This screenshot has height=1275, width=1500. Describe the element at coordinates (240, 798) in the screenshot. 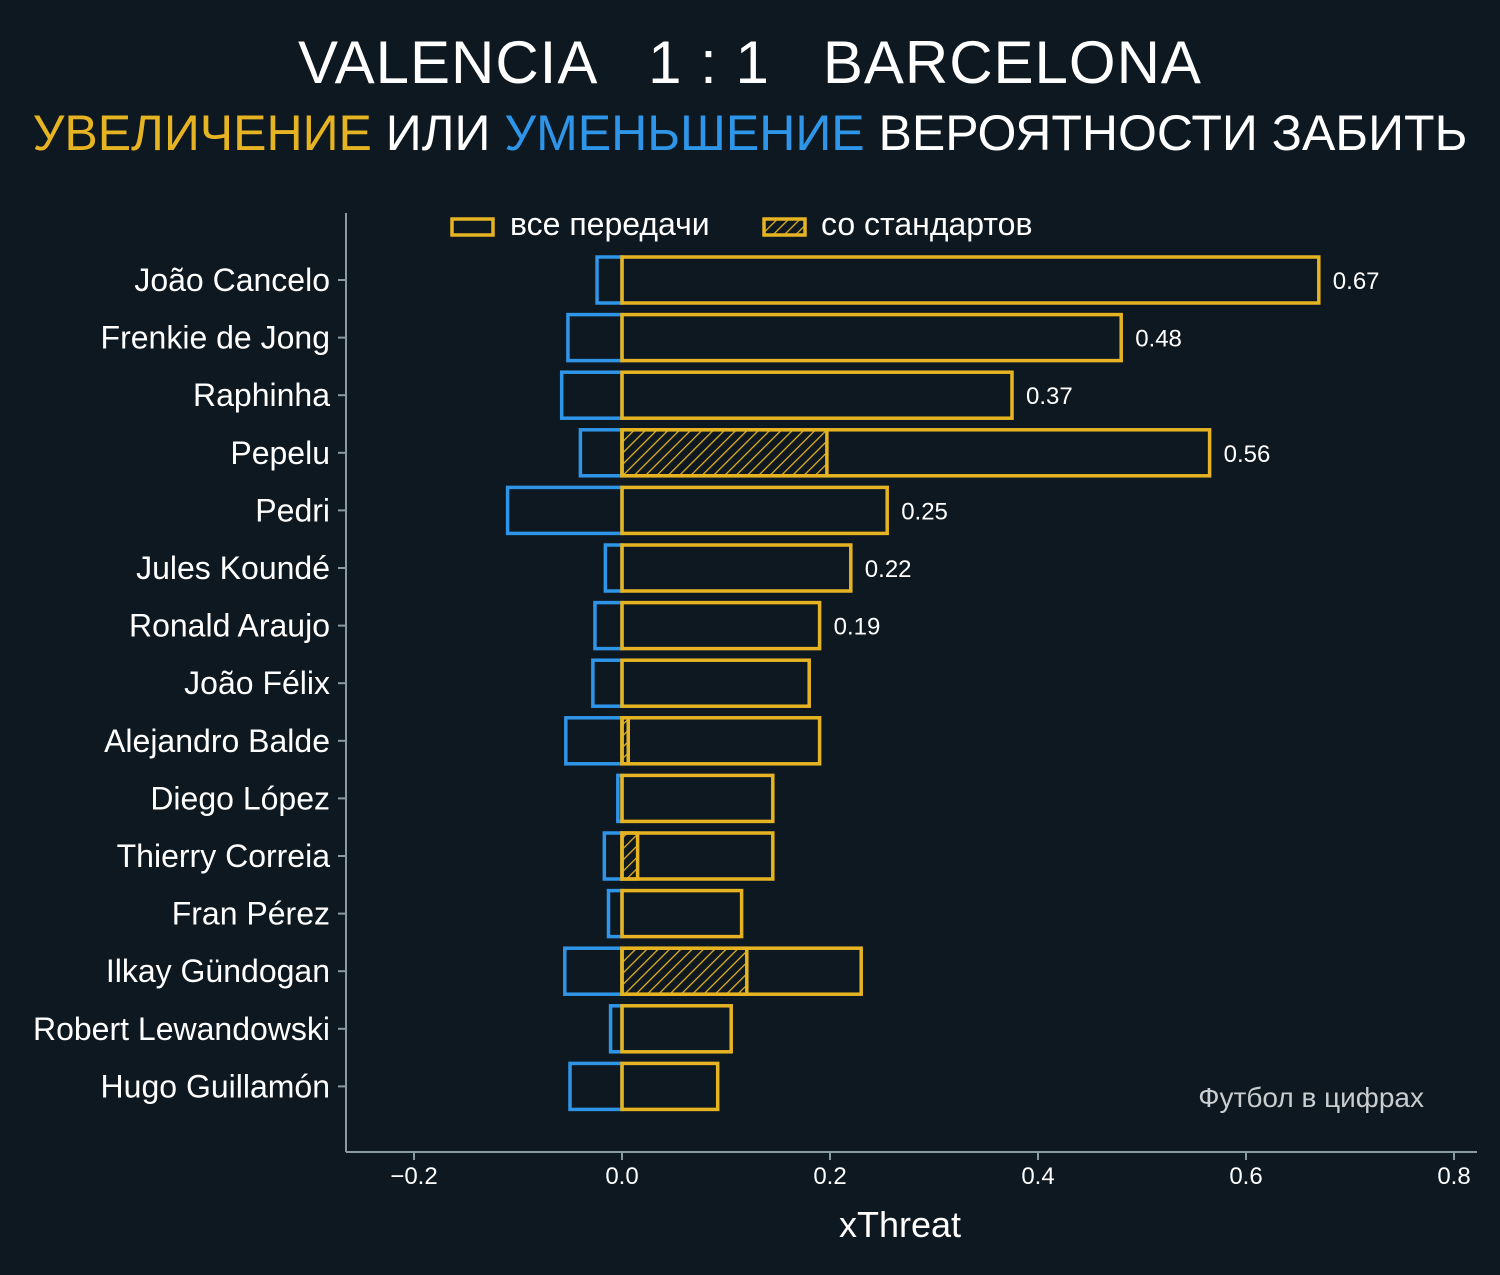

I see `player-label: Diego López` at that location.